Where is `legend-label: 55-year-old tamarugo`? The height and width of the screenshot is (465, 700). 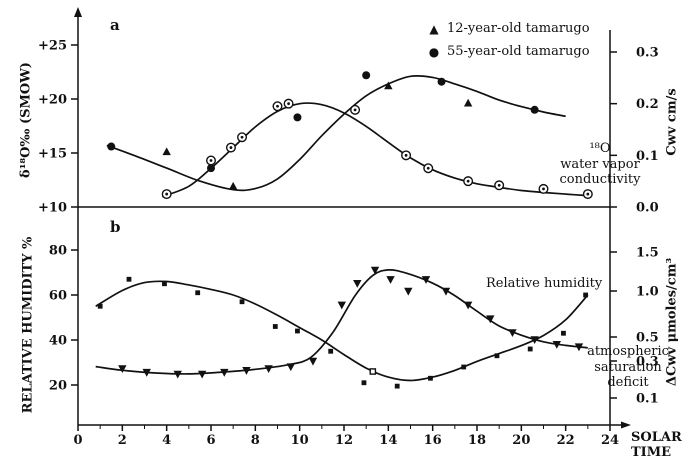 legend-label: 55-year-old tamarugo is located at coordinates (518, 51).